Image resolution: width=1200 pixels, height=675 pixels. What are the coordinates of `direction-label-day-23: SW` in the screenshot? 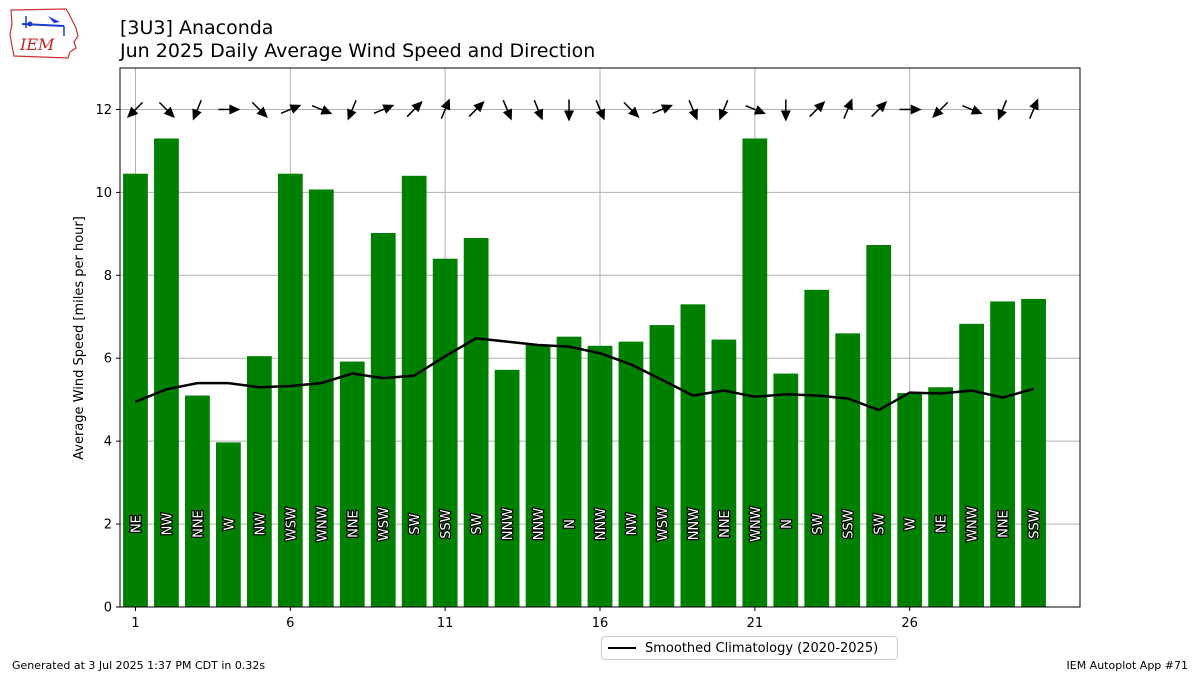 It's located at (818, 523).